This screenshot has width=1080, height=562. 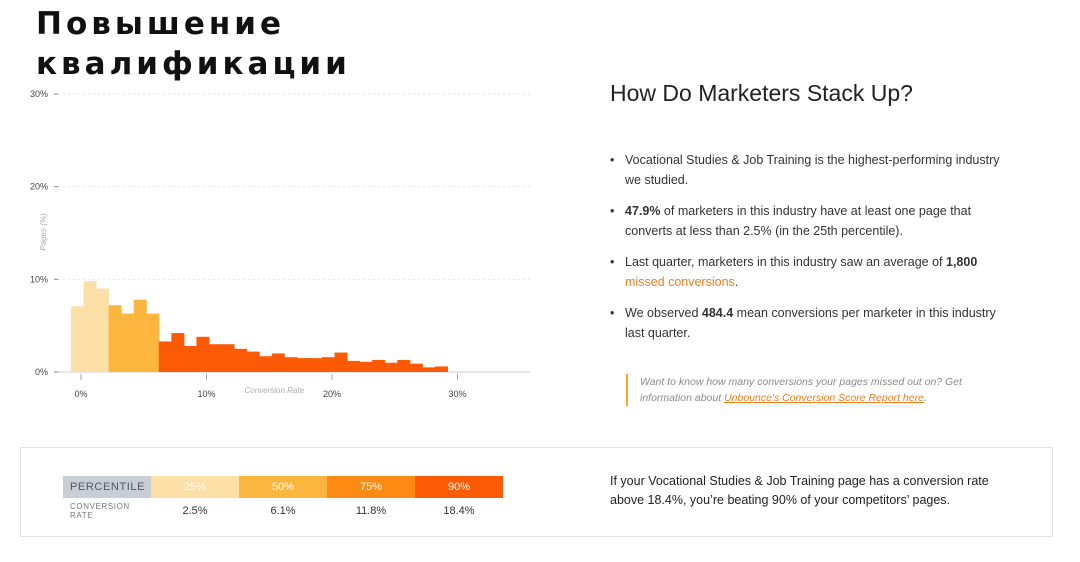 What do you see at coordinates (274, 390) in the screenshot?
I see `x-axis-label: Conversion Rate` at bounding box center [274, 390].